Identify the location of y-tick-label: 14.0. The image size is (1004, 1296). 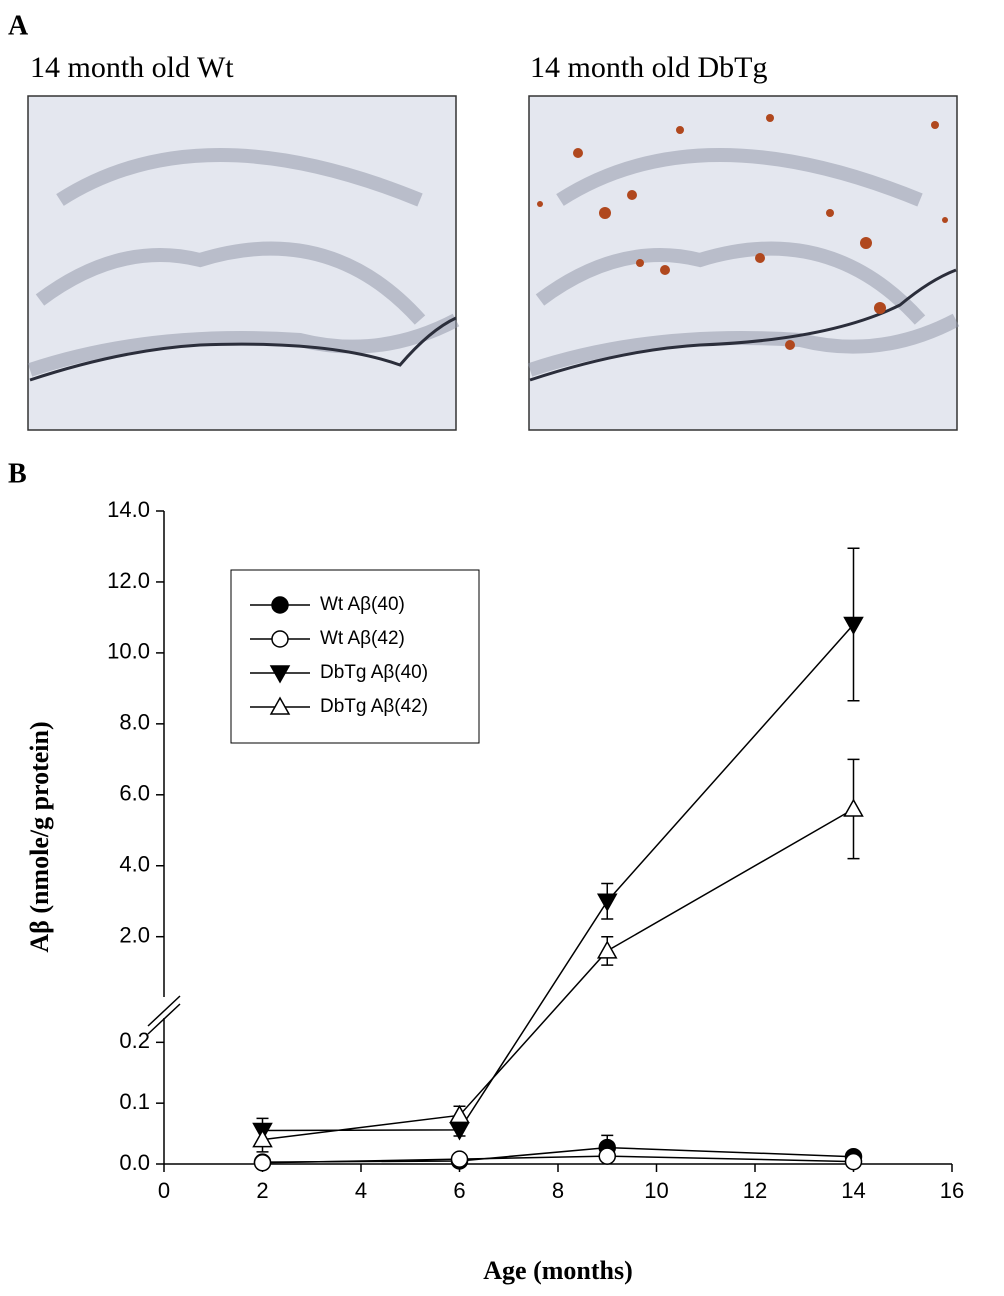
(128, 509).